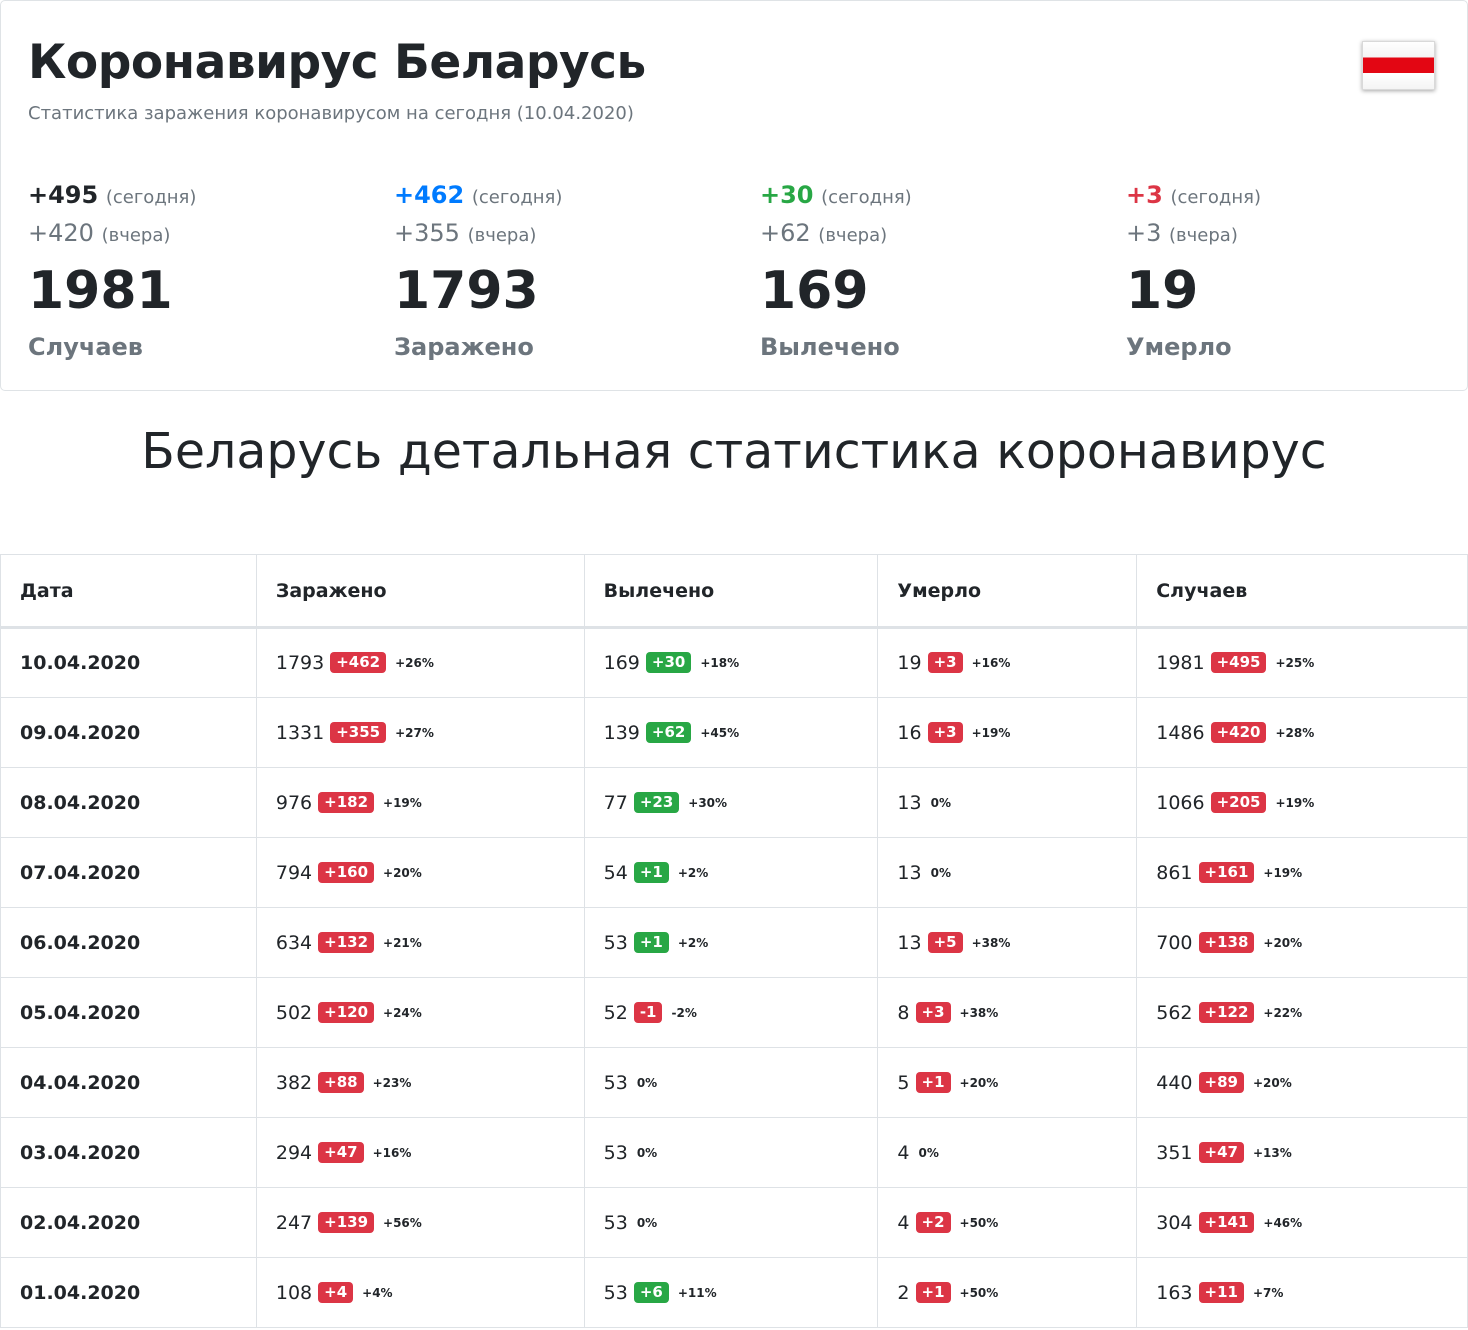 The width and height of the screenshot is (1468, 1330). Describe the element at coordinates (1295, 663) in the screenshot. I see `delta-percent: +25%` at that location.